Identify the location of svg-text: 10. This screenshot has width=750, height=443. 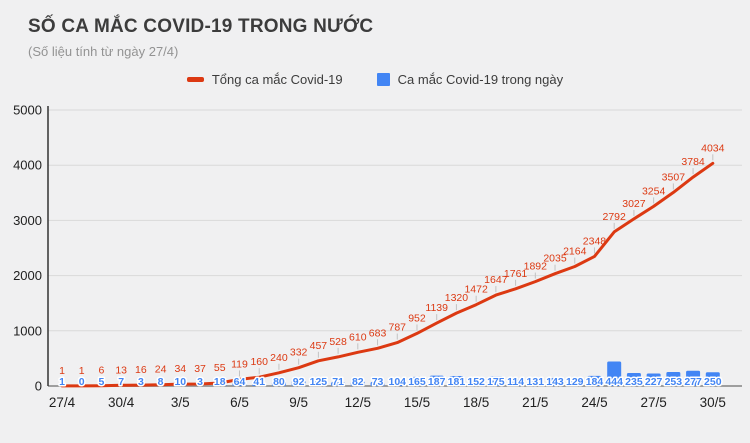
(180, 382).